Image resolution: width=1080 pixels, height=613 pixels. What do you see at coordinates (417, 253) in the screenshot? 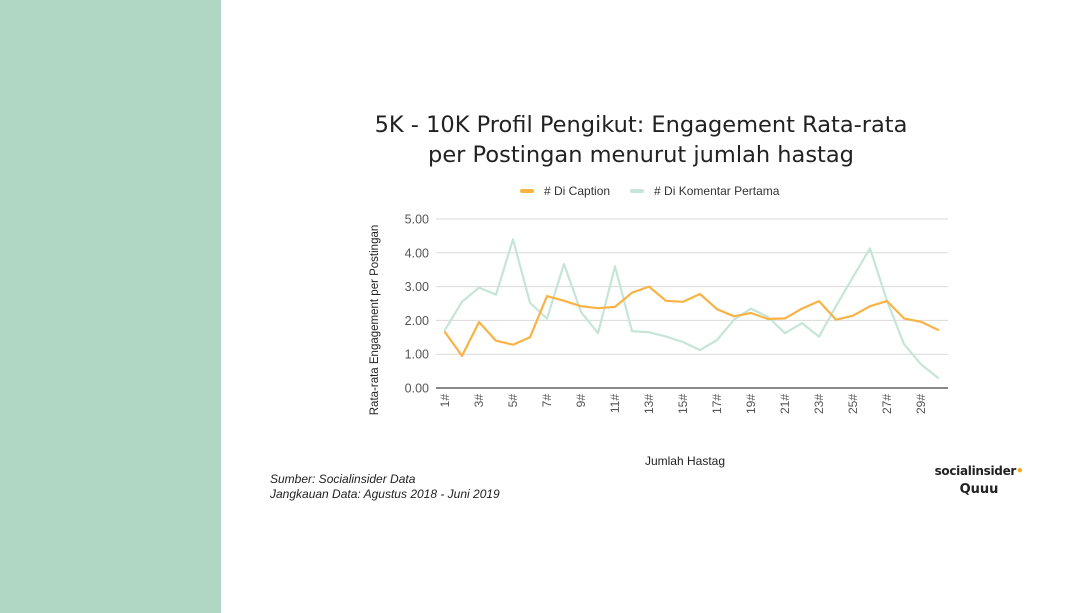
I see `y-tick-label: 4.00` at bounding box center [417, 253].